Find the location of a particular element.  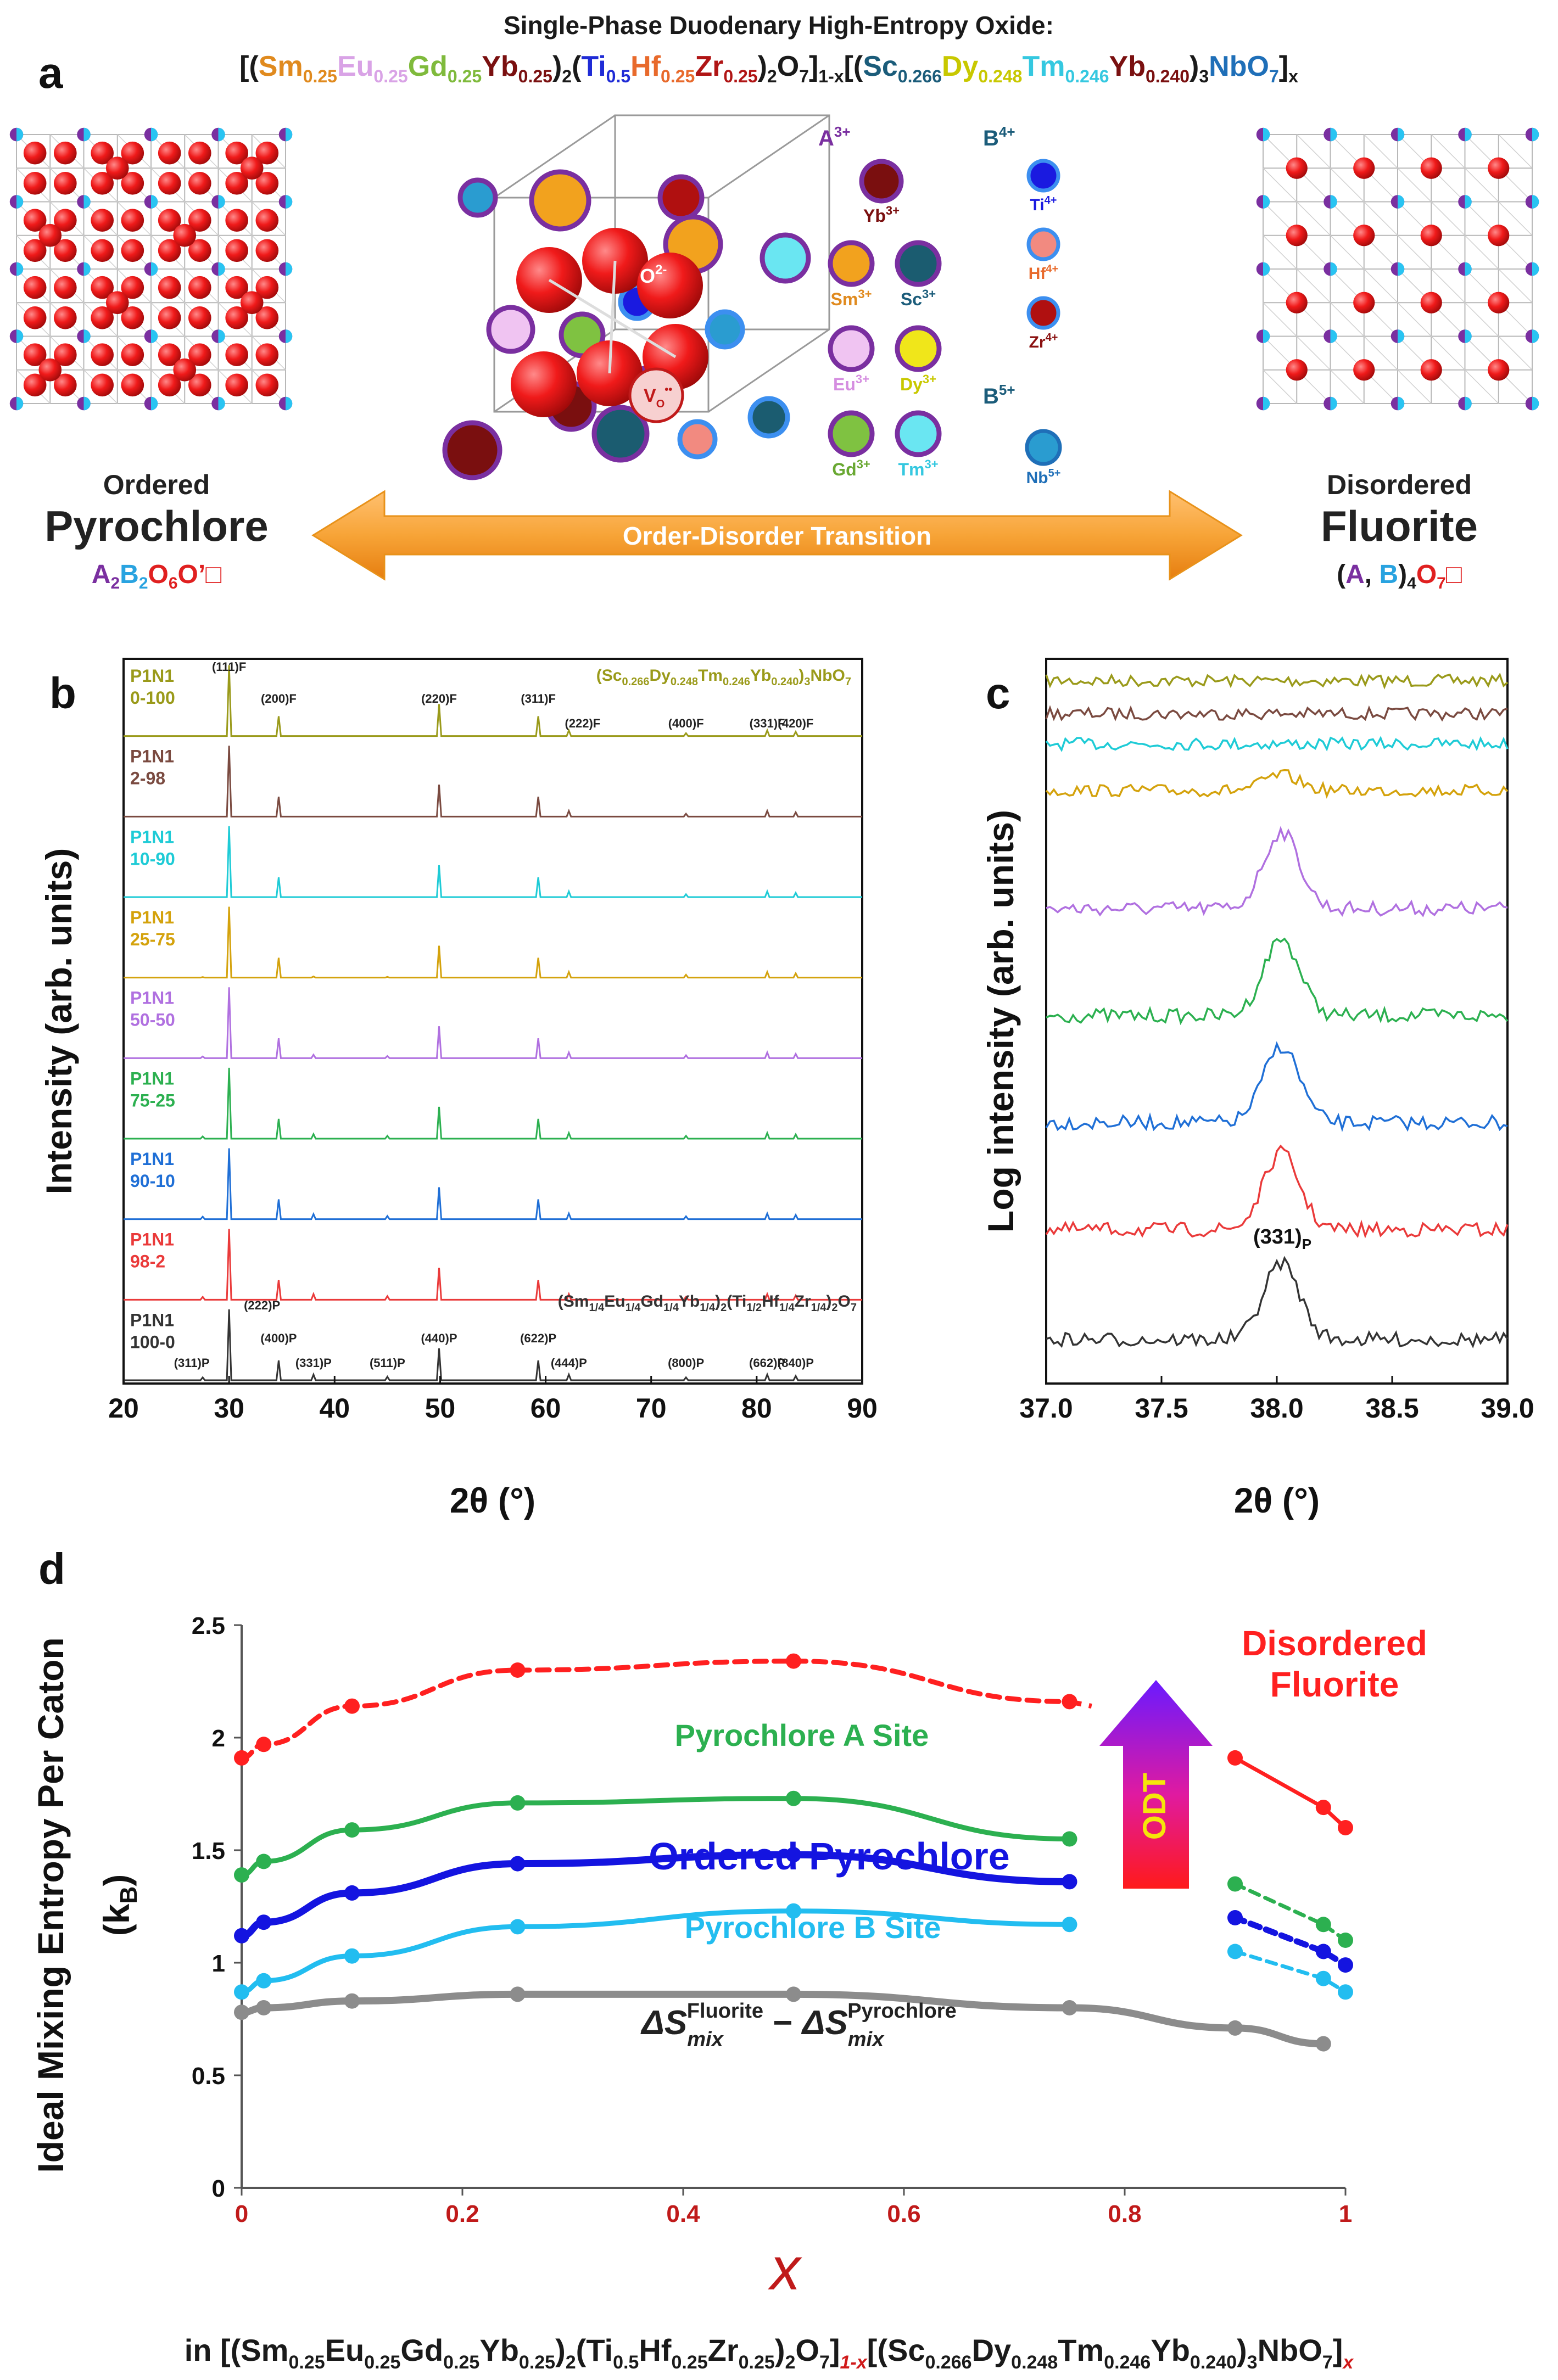

fluorite-formula: (A, B)4O7□ is located at coordinates (1399, 576).